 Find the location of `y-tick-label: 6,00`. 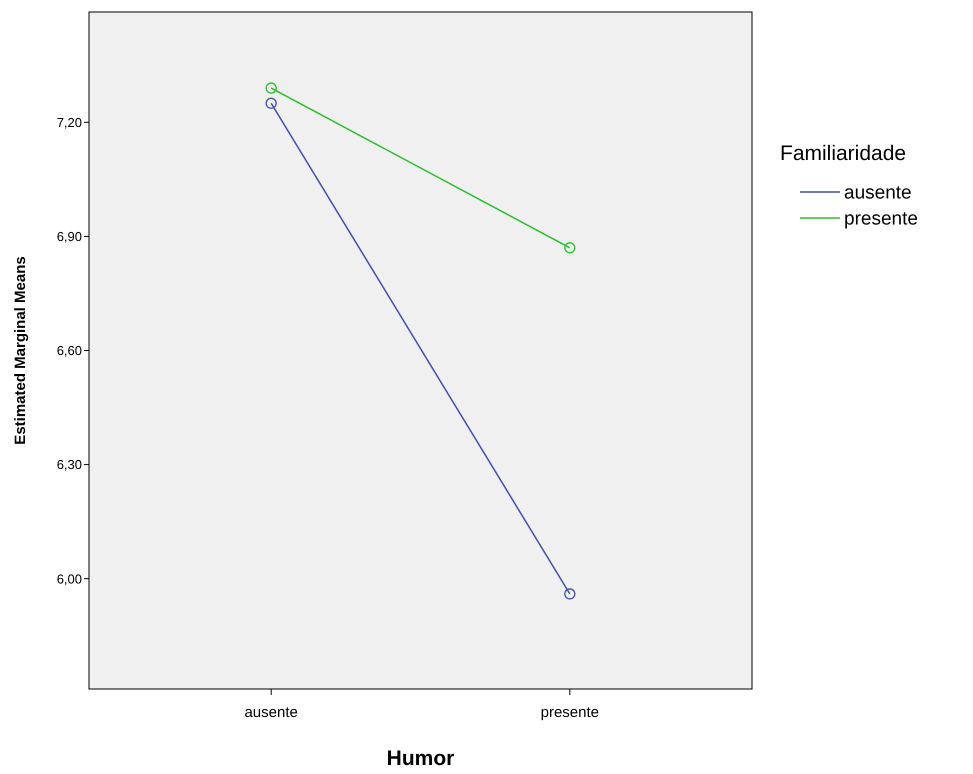

y-tick-label: 6,00 is located at coordinates (69, 578).